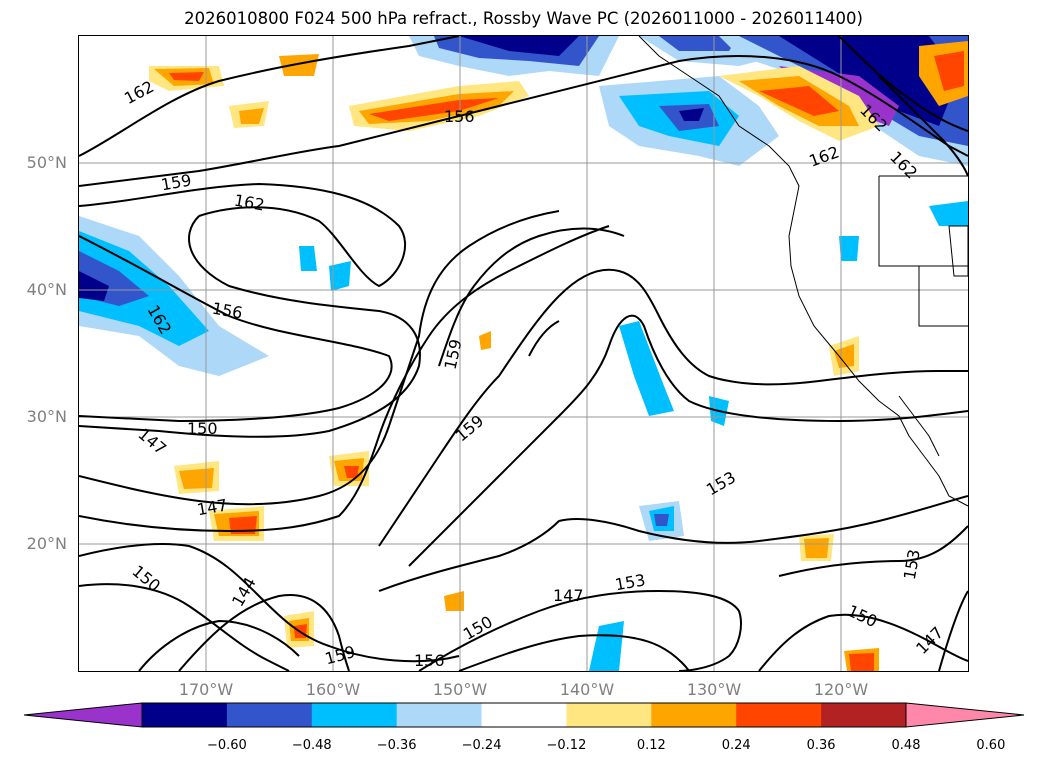 This screenshot has width=1047, height=765. What do you see at coordinates (736, 745) in the screenshot?
I see `colorbar-tick-label: 0.24` at bounding box center [736, 745].